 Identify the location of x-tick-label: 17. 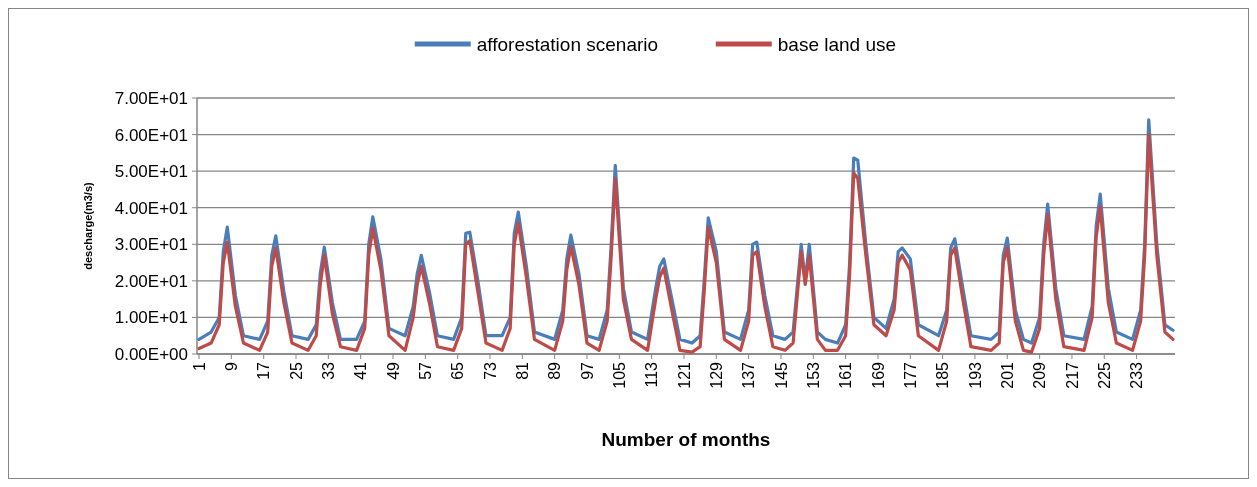
(264, 370).